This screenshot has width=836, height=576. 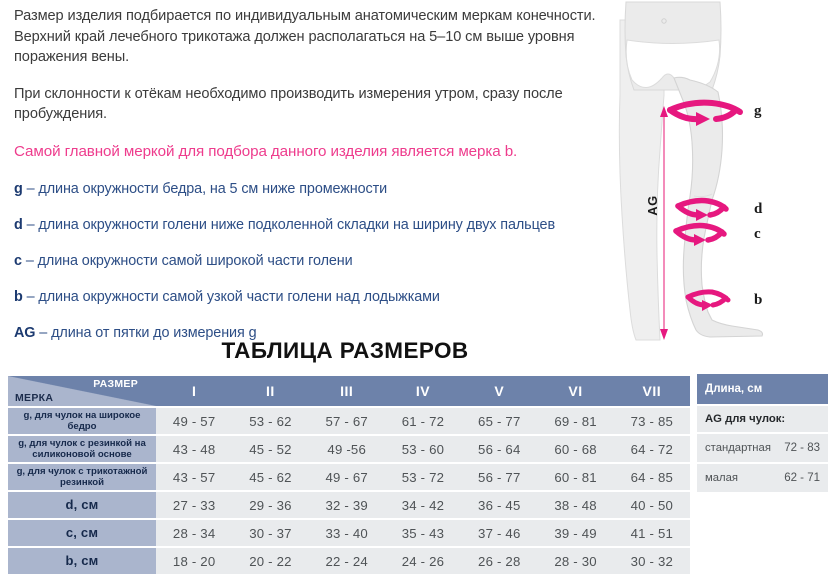 What do you see at coordinates (651, 449) in the screenshot?
I see `cell-r1-c7: 64 - 72` at bounding box center [651, 449].